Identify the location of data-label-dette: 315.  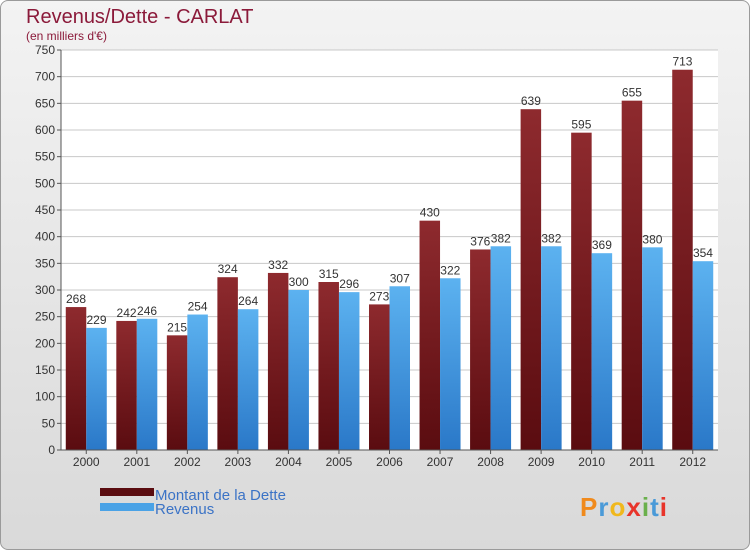
(329, 274).